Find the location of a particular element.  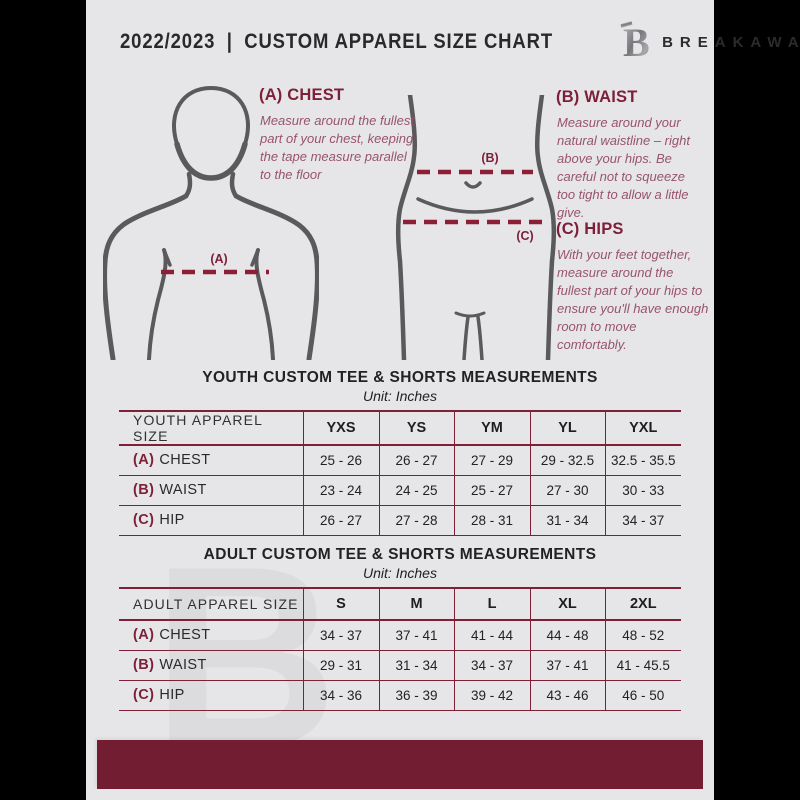

table-header-row: ADULT APPAREL SIZE S M L XL 2XL is located at coordinates (400, 604).